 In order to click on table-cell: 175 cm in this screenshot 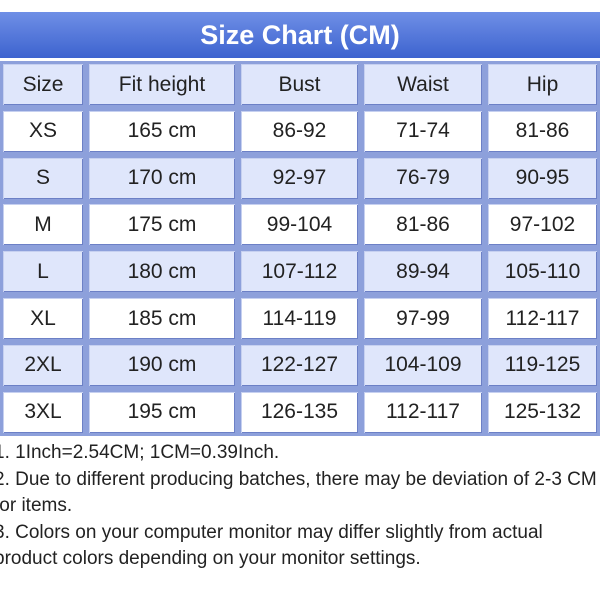, I will do `click(162, 225)`.